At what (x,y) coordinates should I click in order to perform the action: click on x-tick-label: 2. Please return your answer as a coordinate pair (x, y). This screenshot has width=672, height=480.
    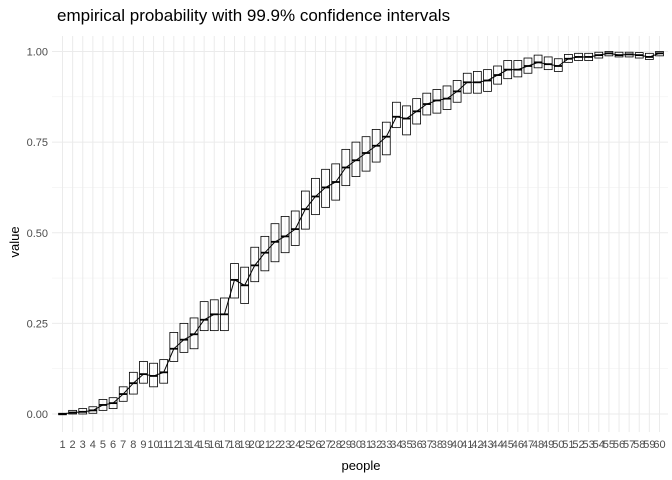
    Looking at the image, I should click on (73, 445).